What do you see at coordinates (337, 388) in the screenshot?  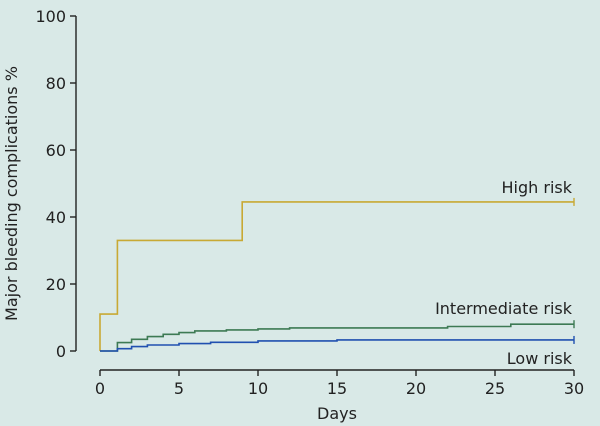 I see `x-tick-label: 15` at bounding box center [337, 388].